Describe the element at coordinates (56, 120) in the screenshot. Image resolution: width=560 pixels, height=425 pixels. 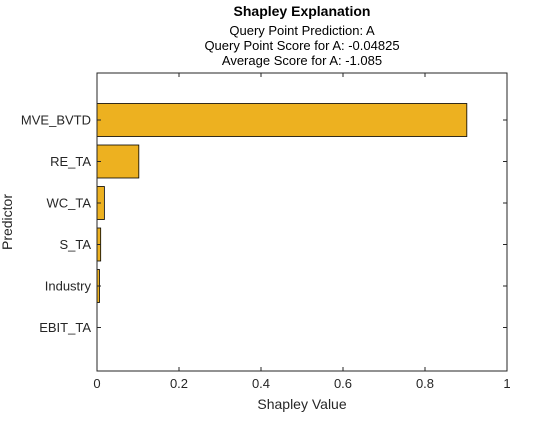
I see `y-tick-label: MVE_BVTD` at that location.